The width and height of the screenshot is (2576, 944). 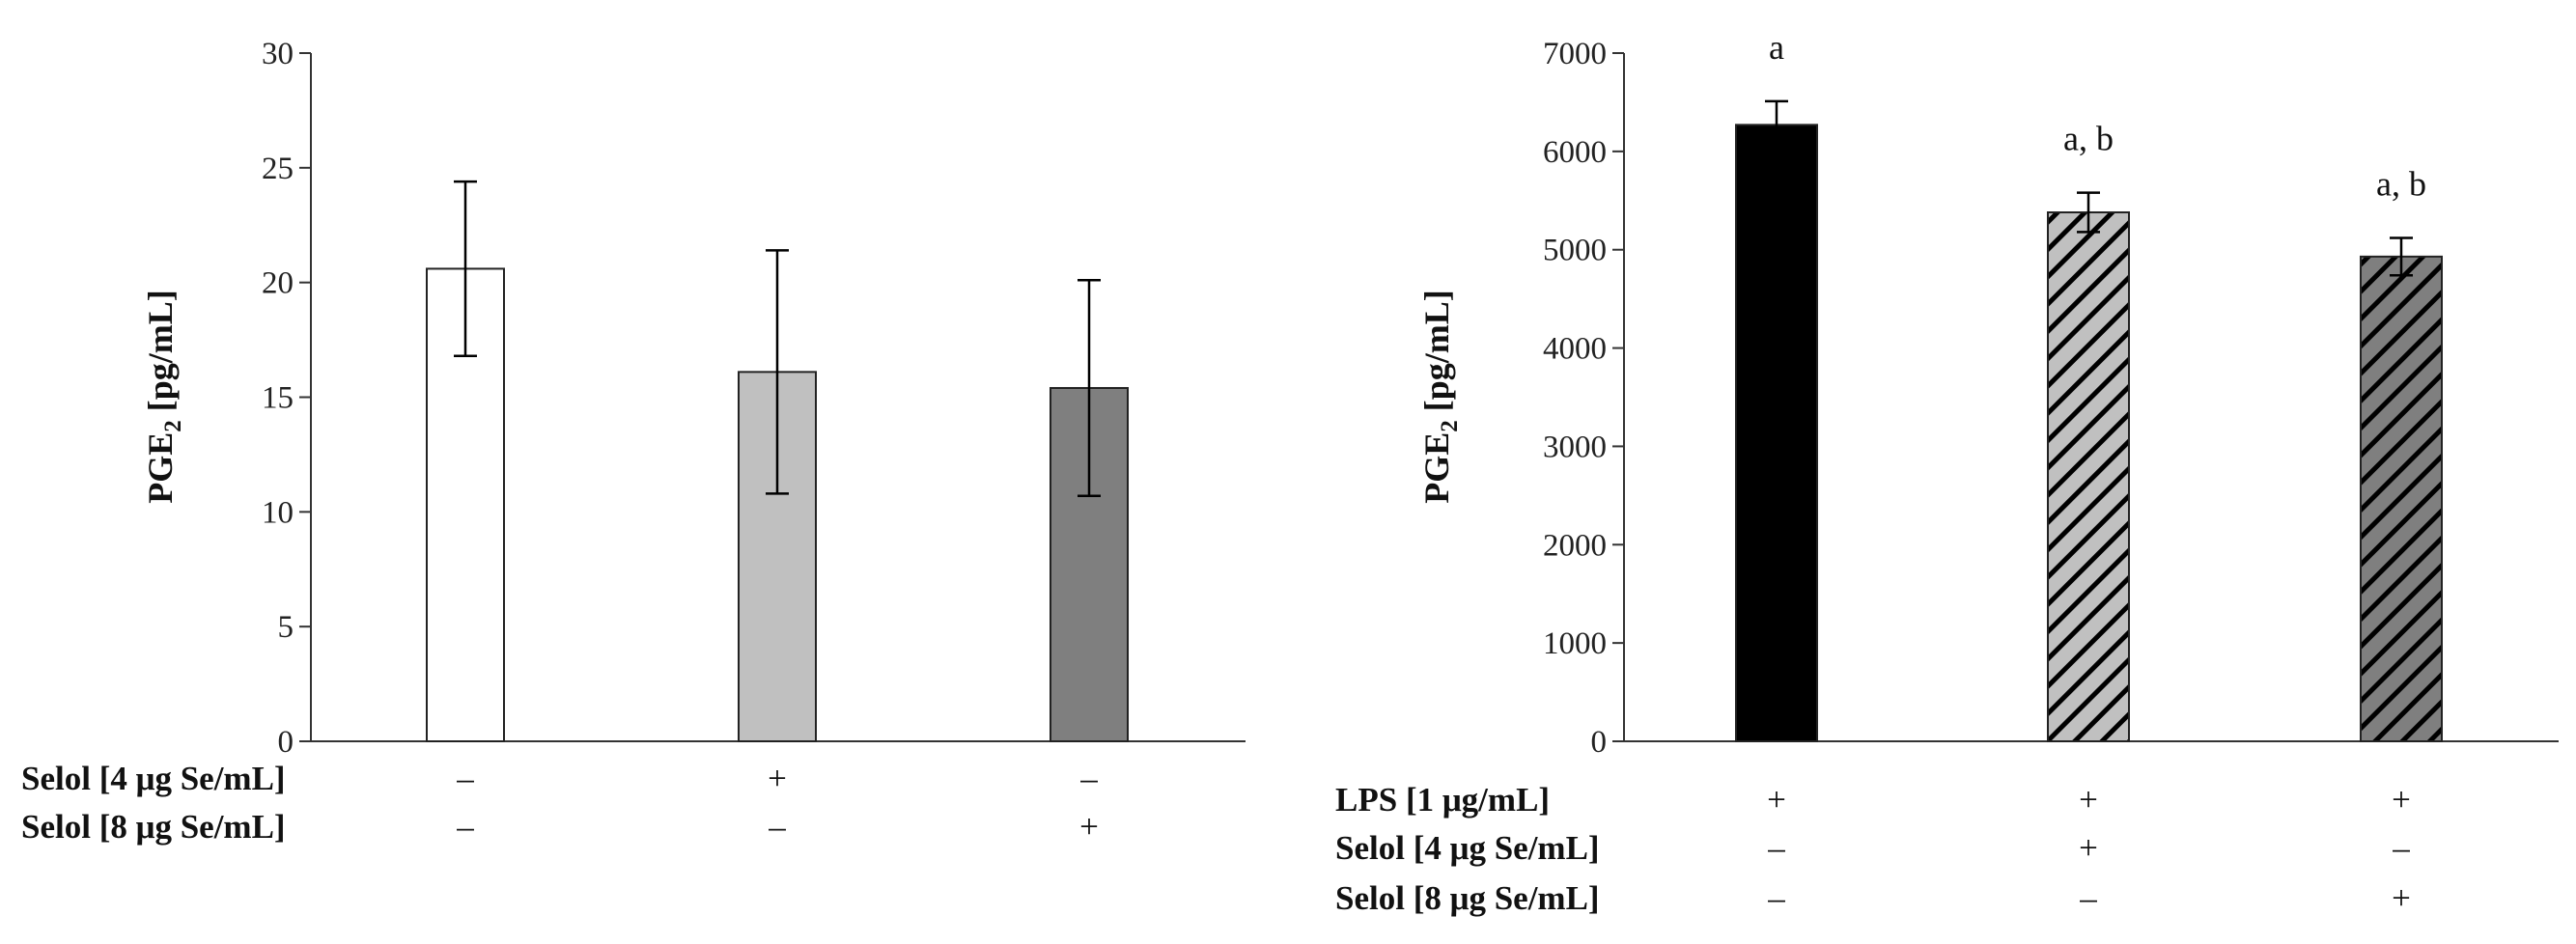 I want to click on y-tick-label: 5, so click(x=286, y=627).